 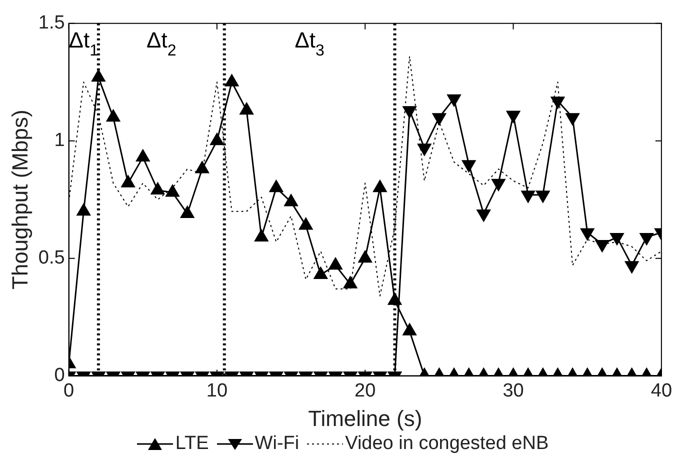 What do you see at coordinates (447, 443) in the screenshot?
I see `legend-label: Video in congested eNB` at bounding box center [447, 443].